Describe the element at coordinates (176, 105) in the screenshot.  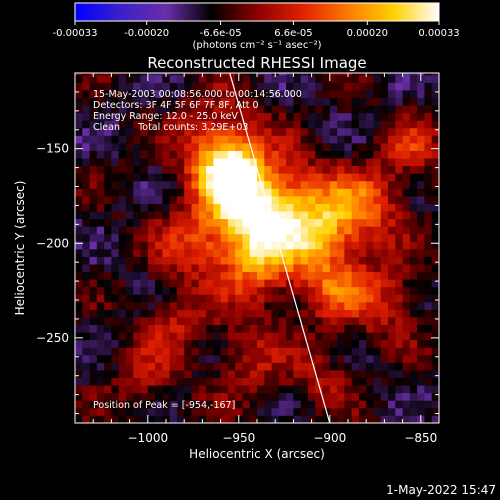
I see `info-detectors: Detectors: 3F 4F 5F 6F 7F 8F, Att 0` at that location.